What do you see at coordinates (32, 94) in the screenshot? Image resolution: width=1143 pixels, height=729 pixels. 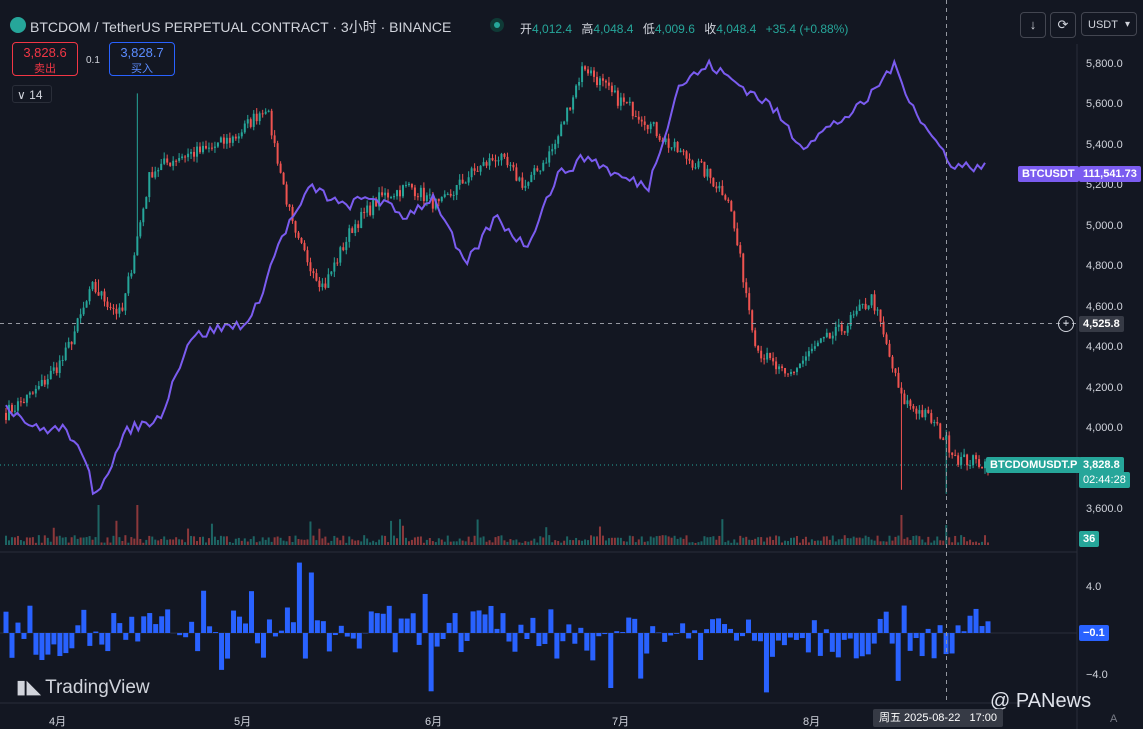 I see `indicators-toggle-button: ∨ 14` at bounding box center [32, 94].